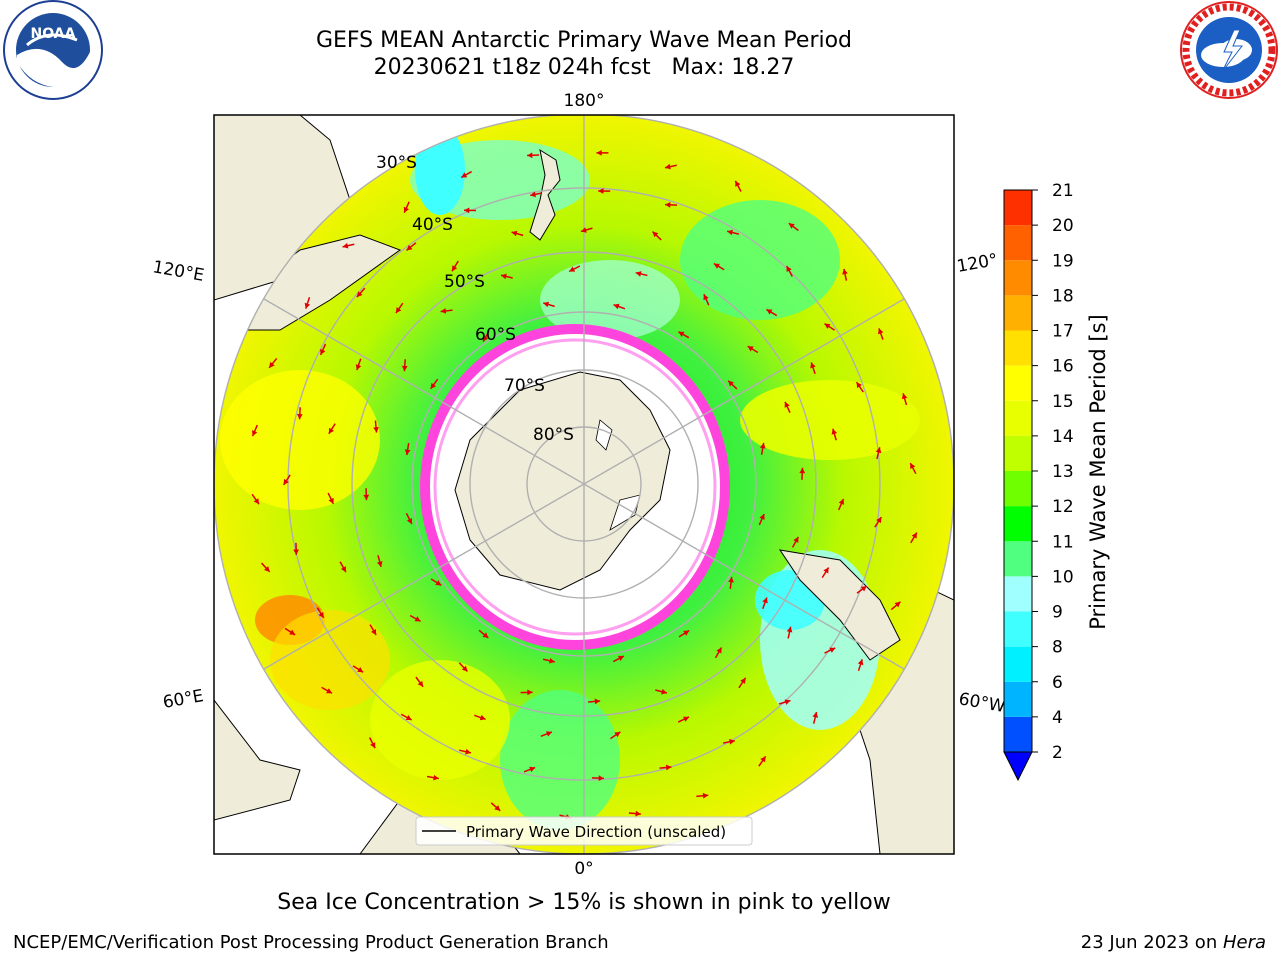 This screenshot has height=960, width=1280. Describe the element at coordinates (545, 194) in the screenshot. I see `new-zealand-land` at that location.